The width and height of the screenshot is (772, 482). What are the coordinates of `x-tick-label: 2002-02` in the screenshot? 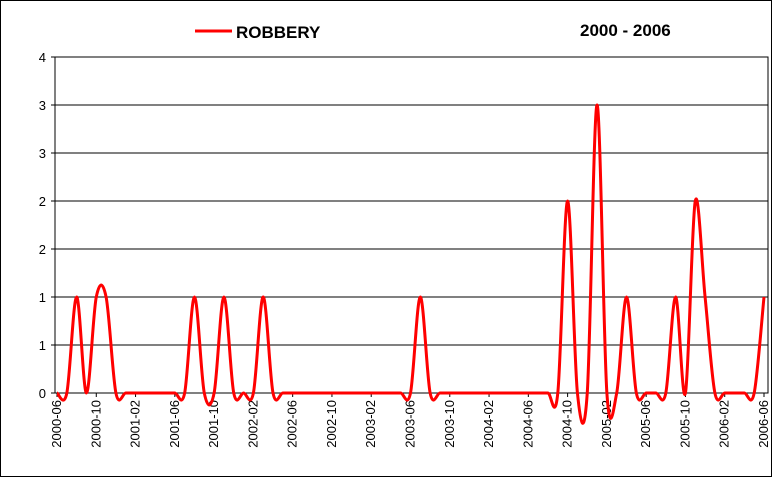 It's located at (252, 424).